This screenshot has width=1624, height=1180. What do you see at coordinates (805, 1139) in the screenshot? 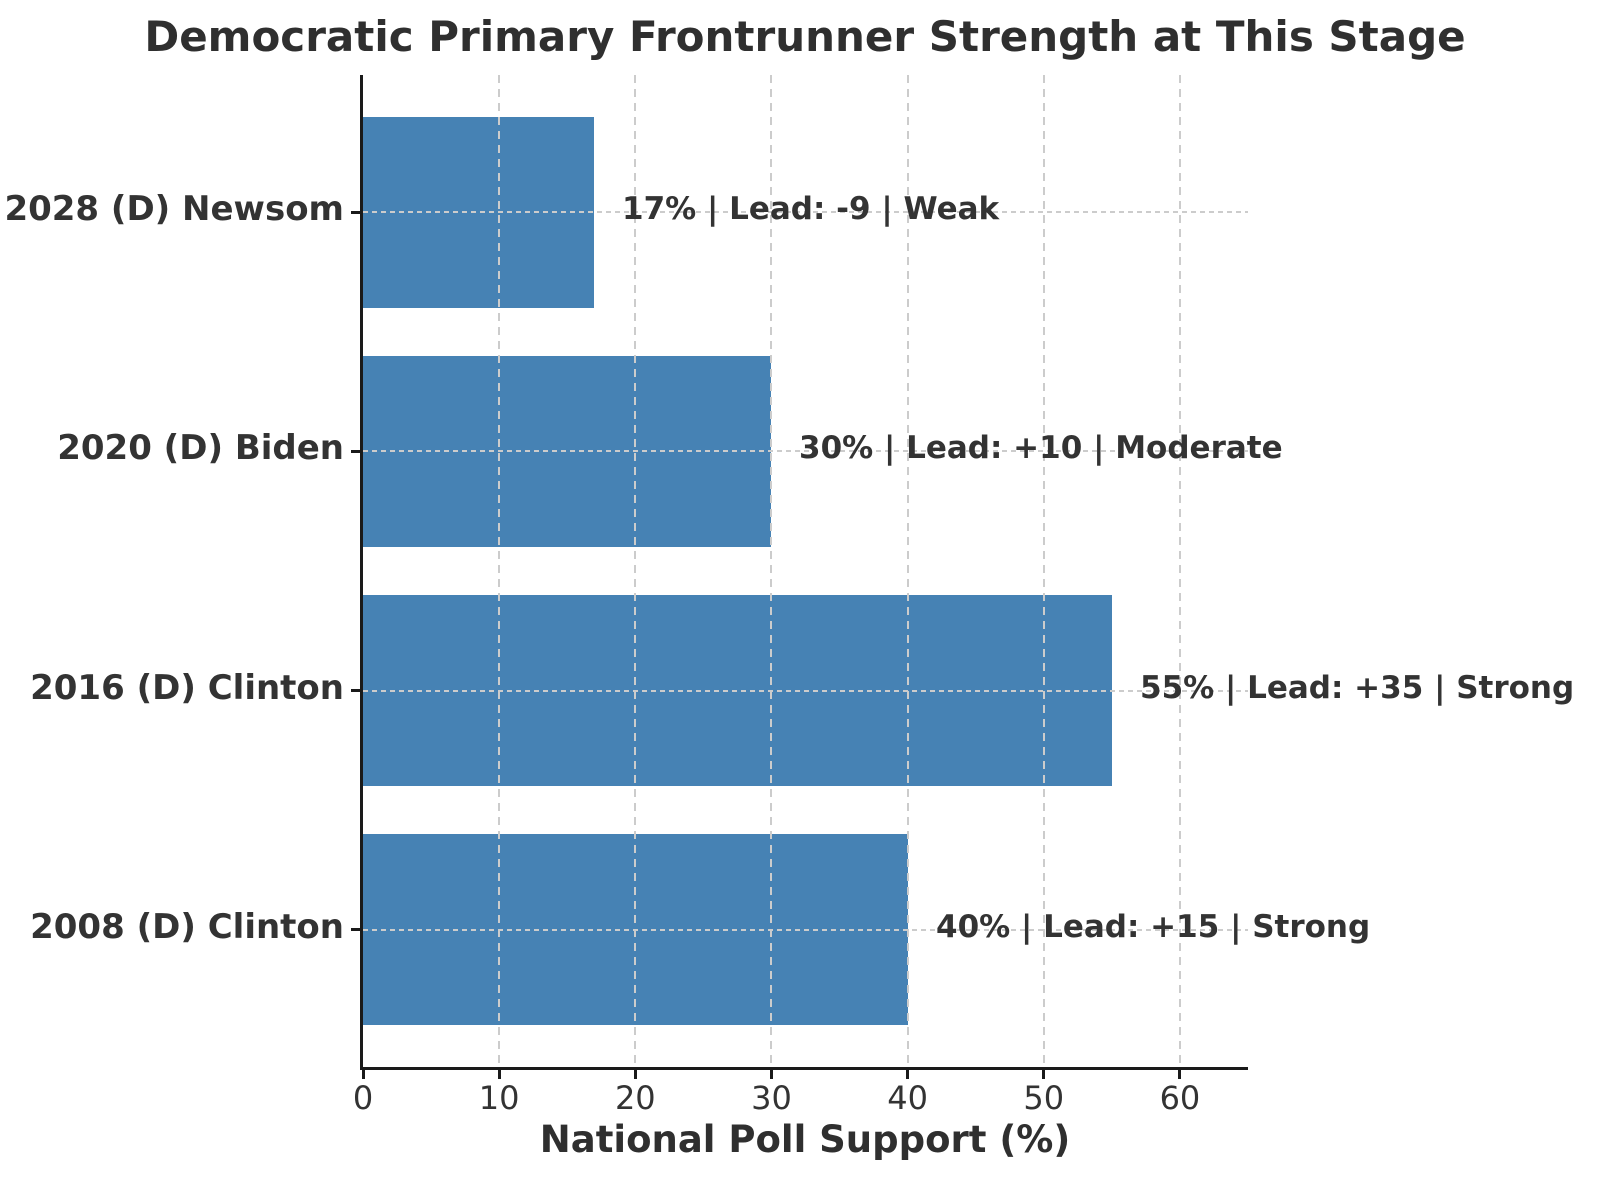
I see `x-axis-label: National Poll Support (%)` at bounding box center [805, 1139].